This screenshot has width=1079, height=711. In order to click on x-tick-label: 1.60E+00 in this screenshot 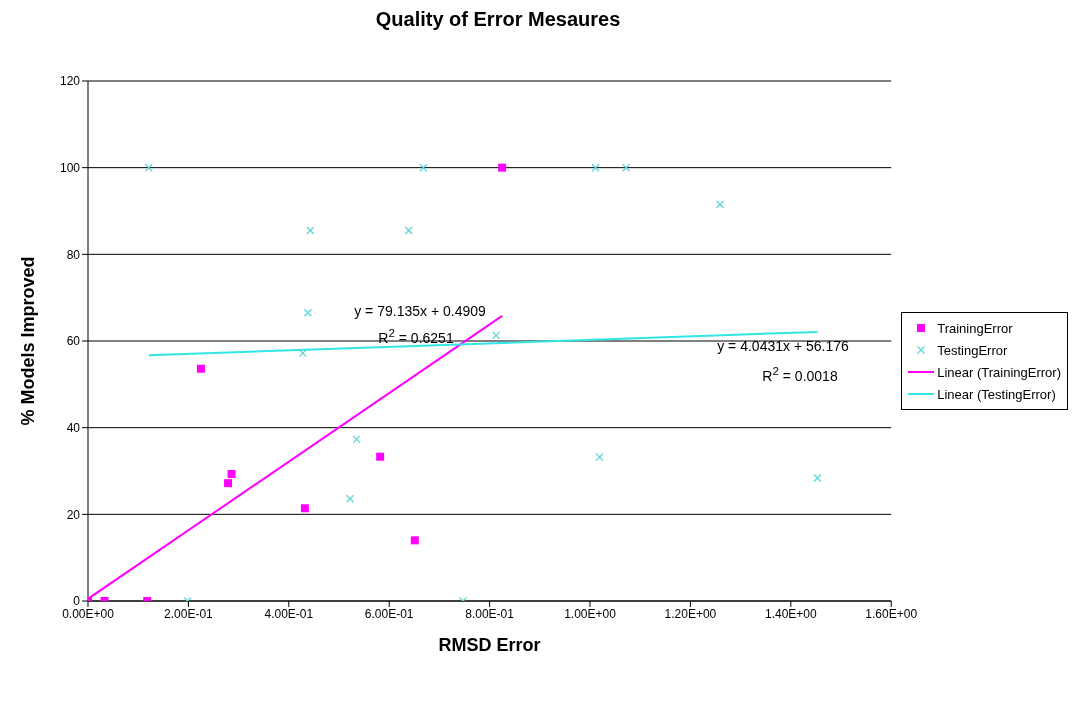, I will do `click(891, 613)`.